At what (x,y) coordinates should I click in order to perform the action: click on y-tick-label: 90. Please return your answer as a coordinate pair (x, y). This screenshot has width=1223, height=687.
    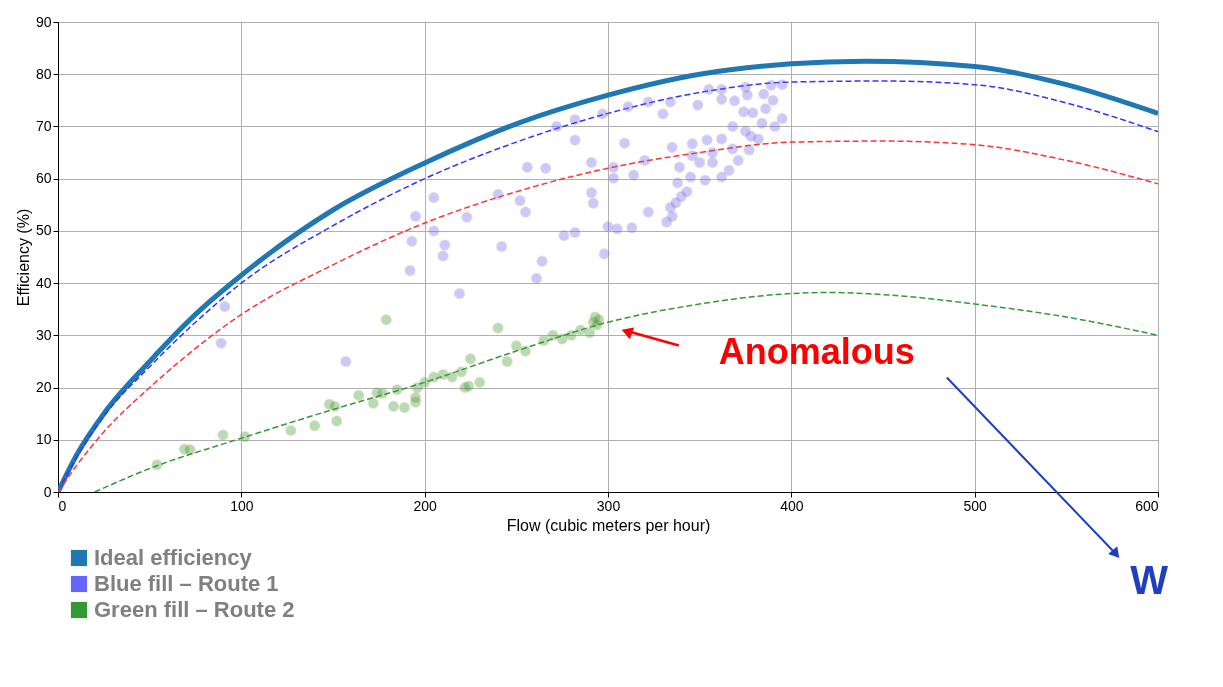
    Looking at the image, I should click on (43, 21).